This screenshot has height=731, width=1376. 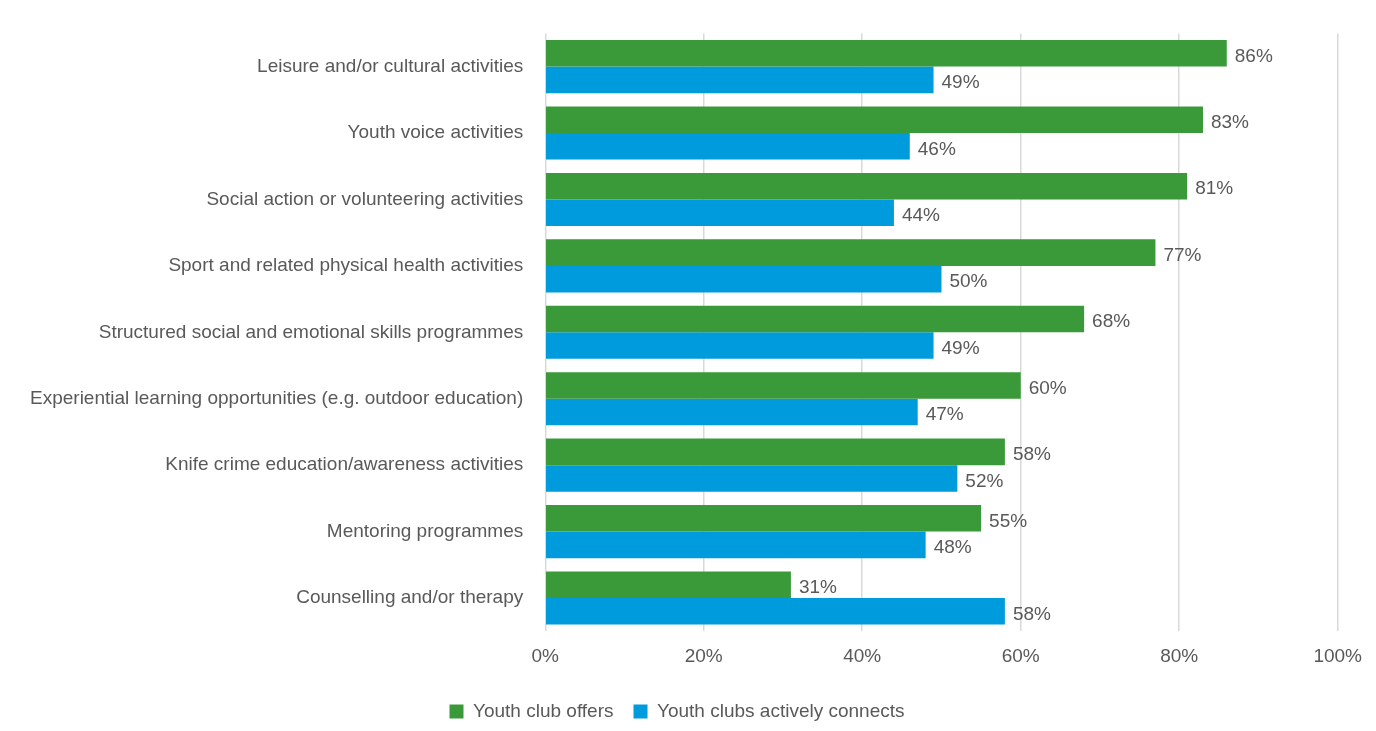 I want to click on data-label: 81%, so click(x=1214, y=188).